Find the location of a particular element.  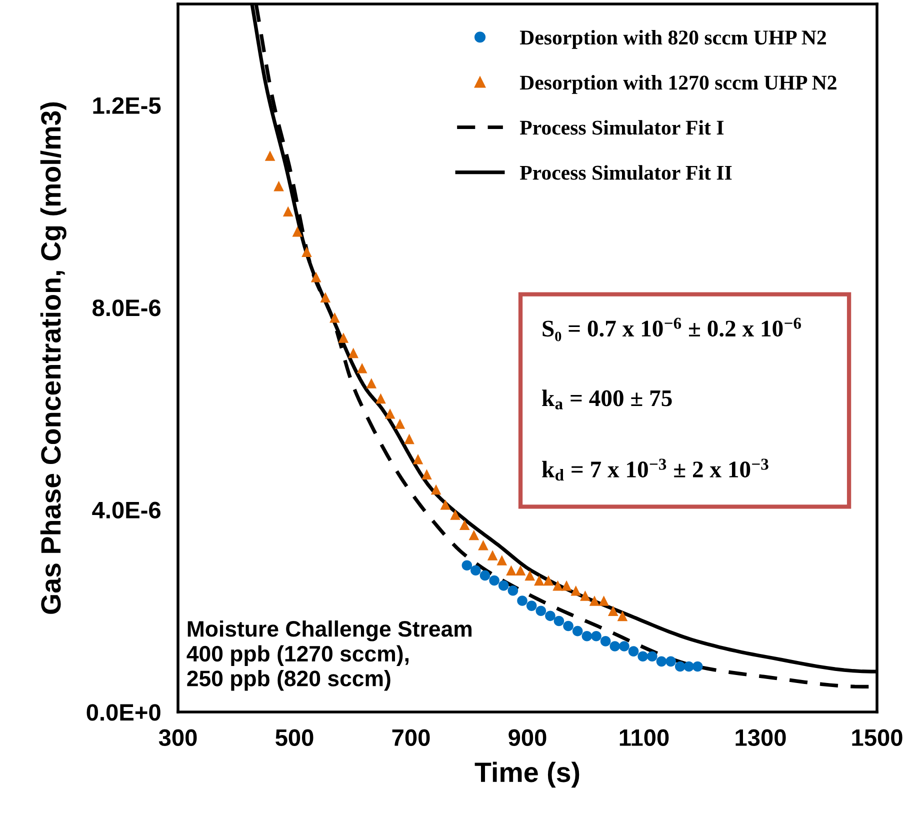

legend-label: Process Simulator Fit I is located at coordinates (622, 127).